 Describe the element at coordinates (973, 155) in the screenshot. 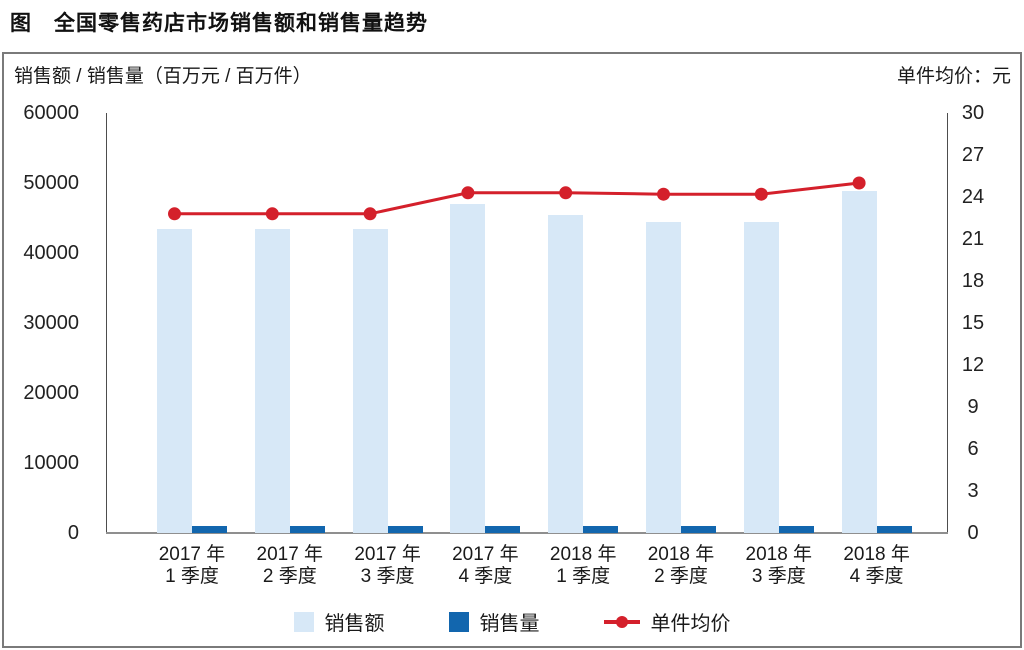

I see `y-axis-tick-label-right: 27` at that location.